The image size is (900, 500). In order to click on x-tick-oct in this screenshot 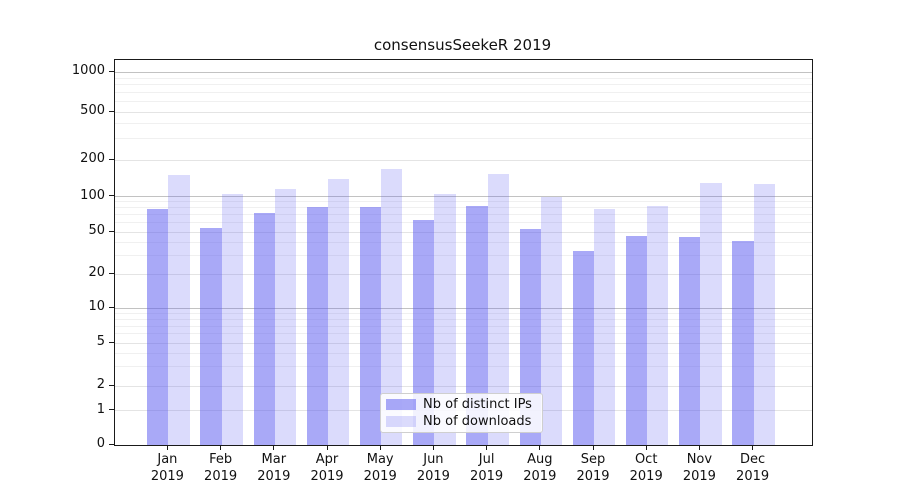, I will do `click(646, 447)`.